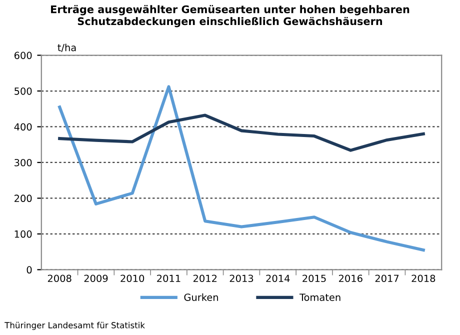 The height and width of the screenshot is (335, 460). Describe the element at coordinates (60, 278) in the screenshot. I see `x-tick-label: 2008` at that location.